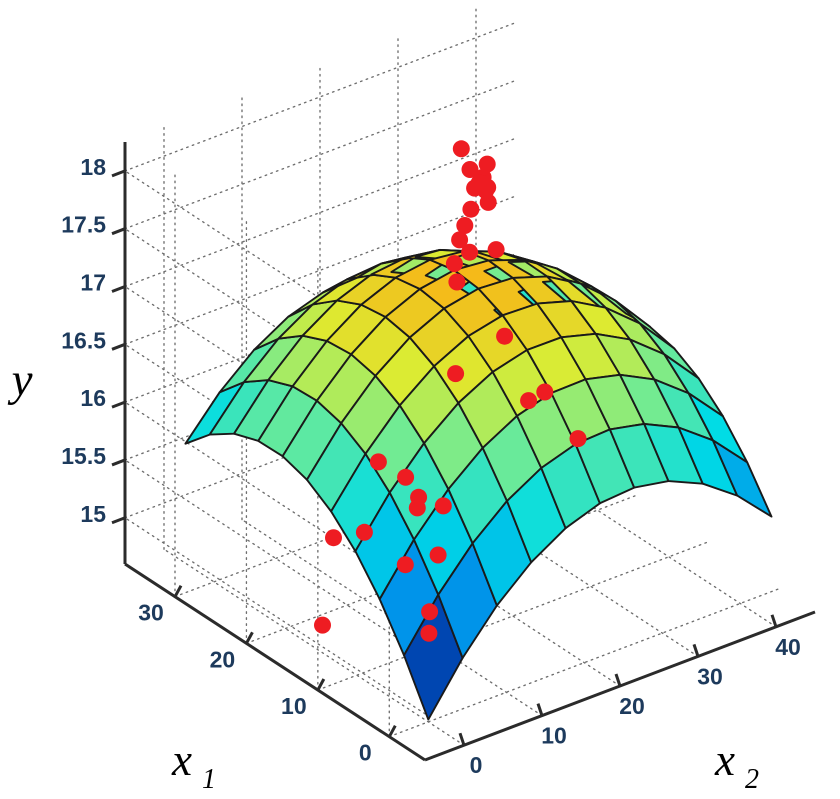 This screenshot has height=799, width=840. I want to click on svg-text: 1, so click(209, 779).